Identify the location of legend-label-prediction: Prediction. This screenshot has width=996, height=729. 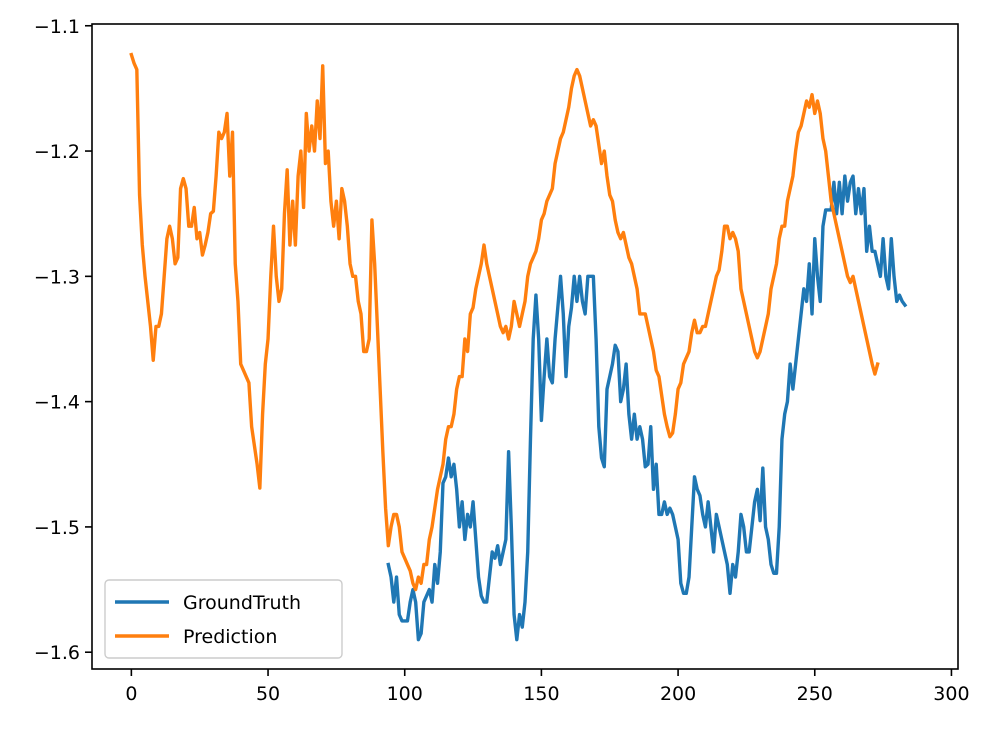
(230, 637).